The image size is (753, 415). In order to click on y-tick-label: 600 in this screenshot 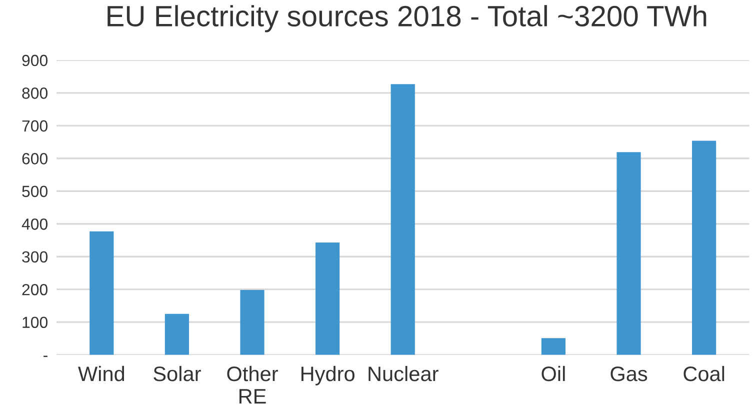, I will do `click(35, 158)`.